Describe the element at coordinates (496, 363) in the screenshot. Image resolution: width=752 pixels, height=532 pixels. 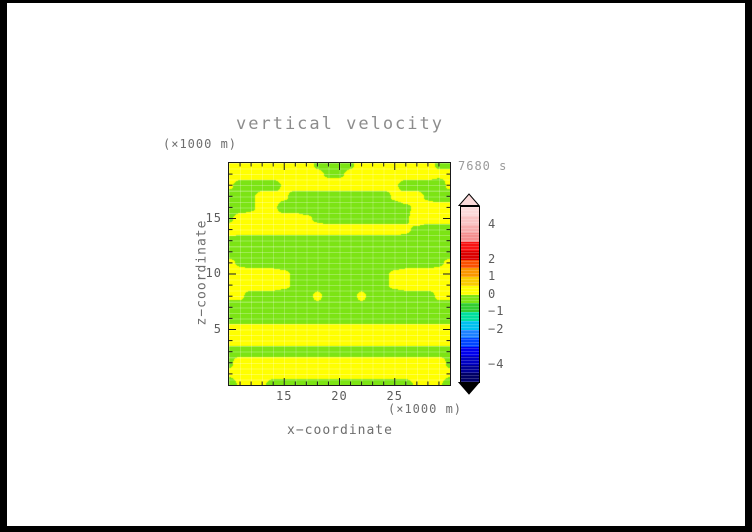
I see `colorbar-tick-label: −4` at that location.